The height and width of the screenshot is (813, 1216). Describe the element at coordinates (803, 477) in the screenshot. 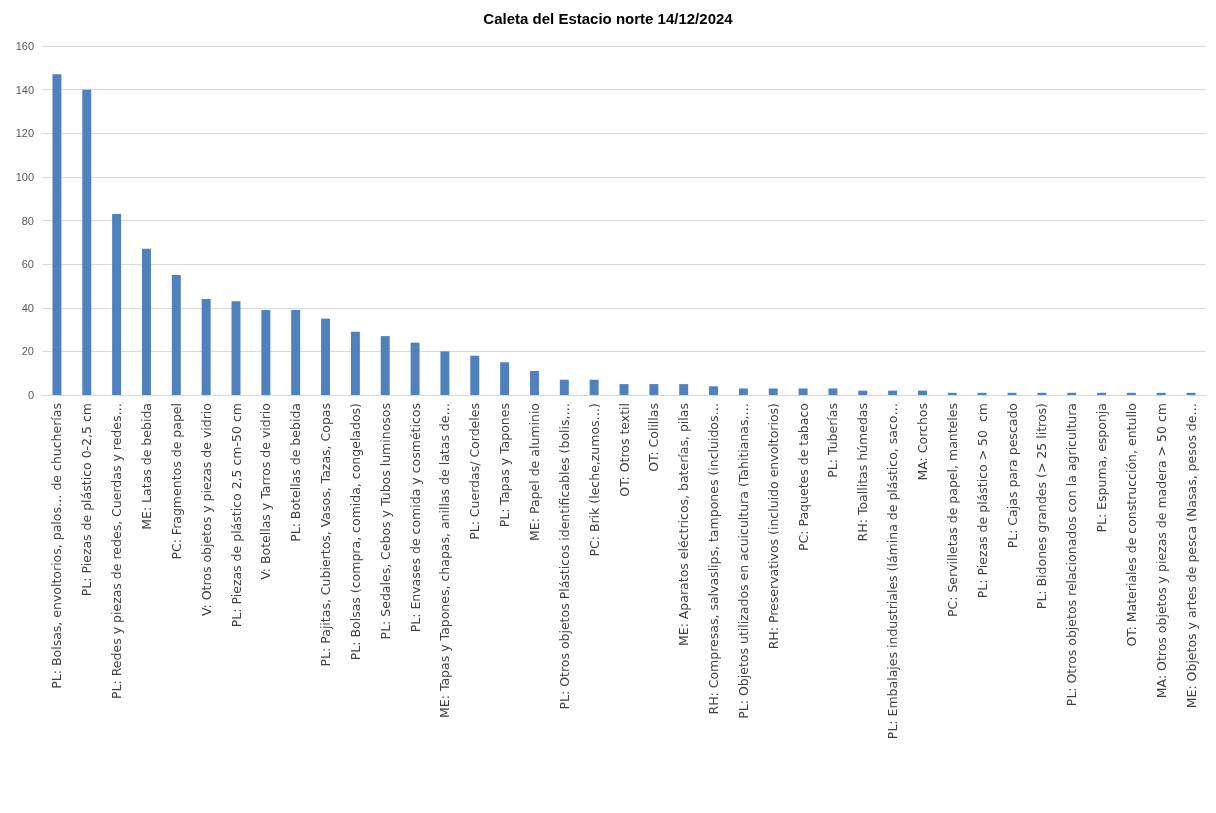

I see `x-tick-label: PC: Paquetes de tabaco` at that location.